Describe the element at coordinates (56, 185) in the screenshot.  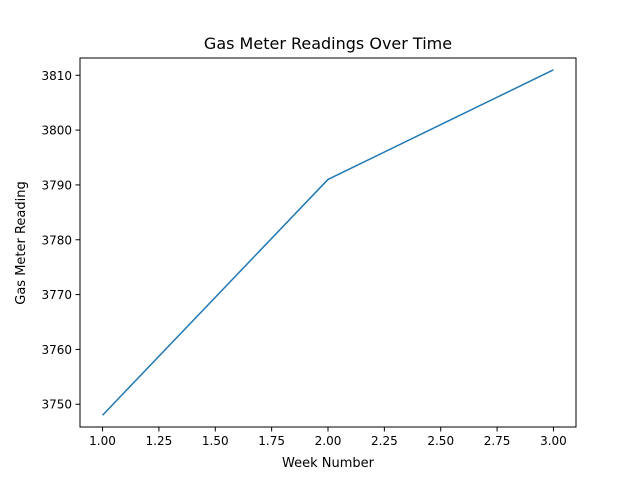
I see `y-tick-label: 3790` at that location.